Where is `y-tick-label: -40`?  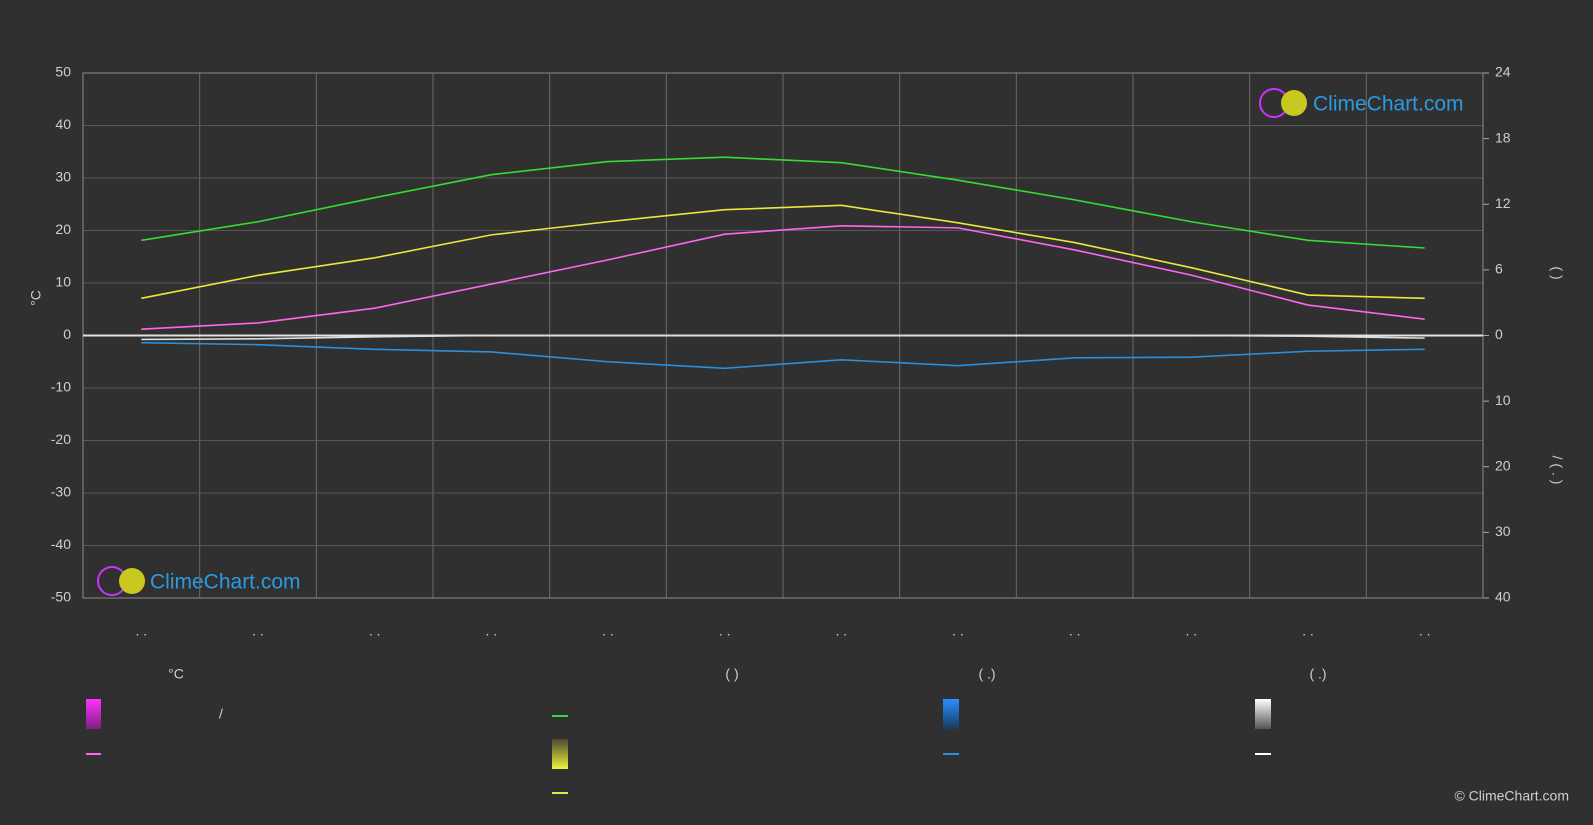 y-tick-label: -40 is located at coordinates (61, 544).